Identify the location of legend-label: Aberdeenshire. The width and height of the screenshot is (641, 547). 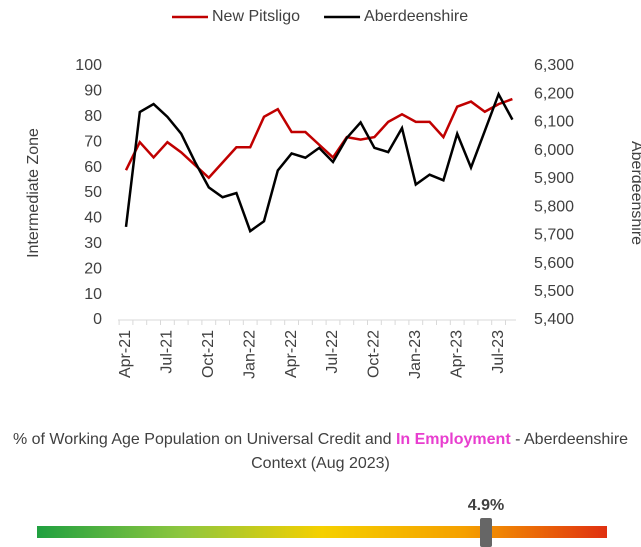
(416, 16).